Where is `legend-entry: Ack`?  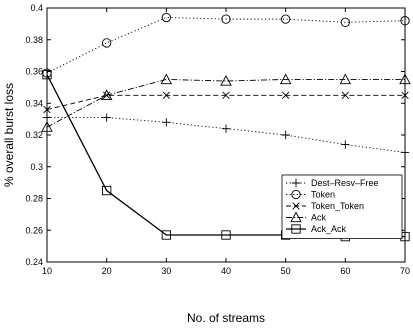
legend-entry: Ack is located at coordinates (306, 217).